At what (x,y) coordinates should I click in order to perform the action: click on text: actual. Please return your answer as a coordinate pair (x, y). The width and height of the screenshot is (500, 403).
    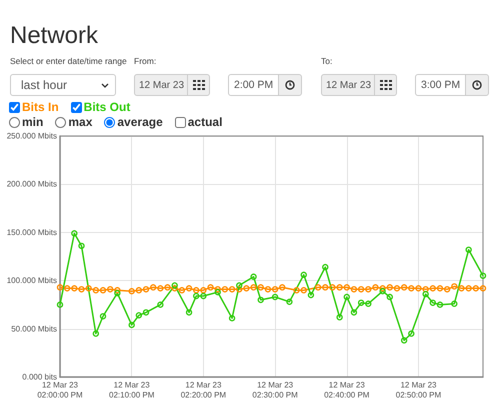
    Looking at the image, I should click on (205, 122).